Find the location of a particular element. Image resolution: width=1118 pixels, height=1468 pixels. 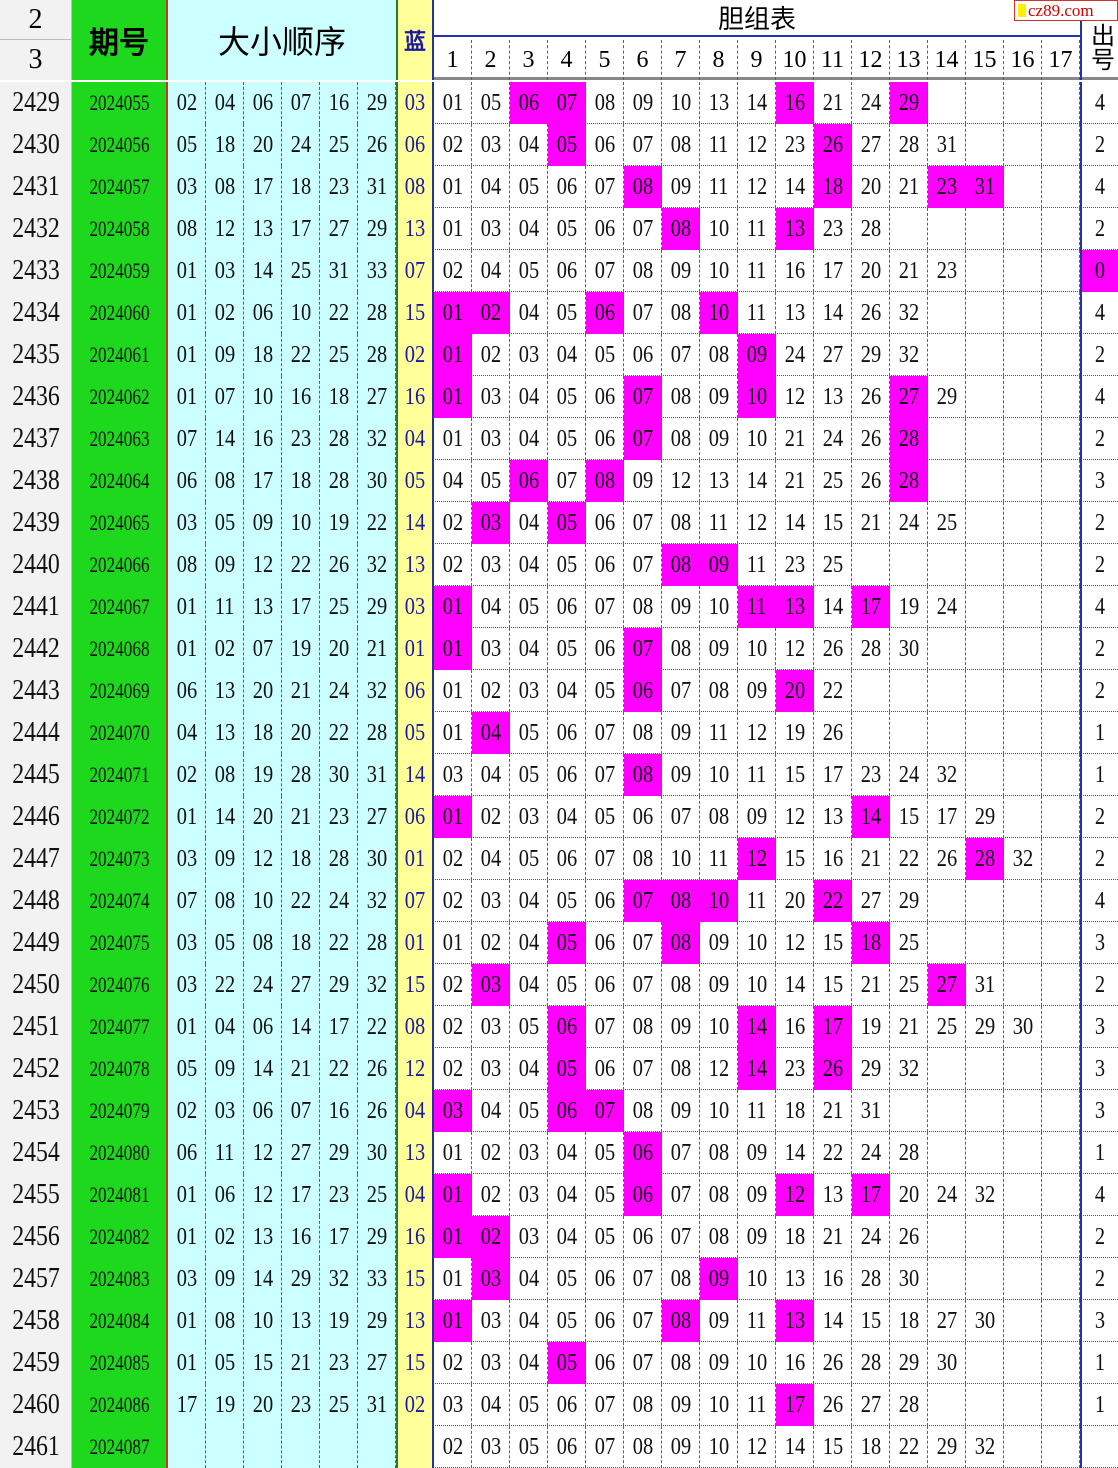

danzu-cell-text: 07 is located at coordinates (680, 816).